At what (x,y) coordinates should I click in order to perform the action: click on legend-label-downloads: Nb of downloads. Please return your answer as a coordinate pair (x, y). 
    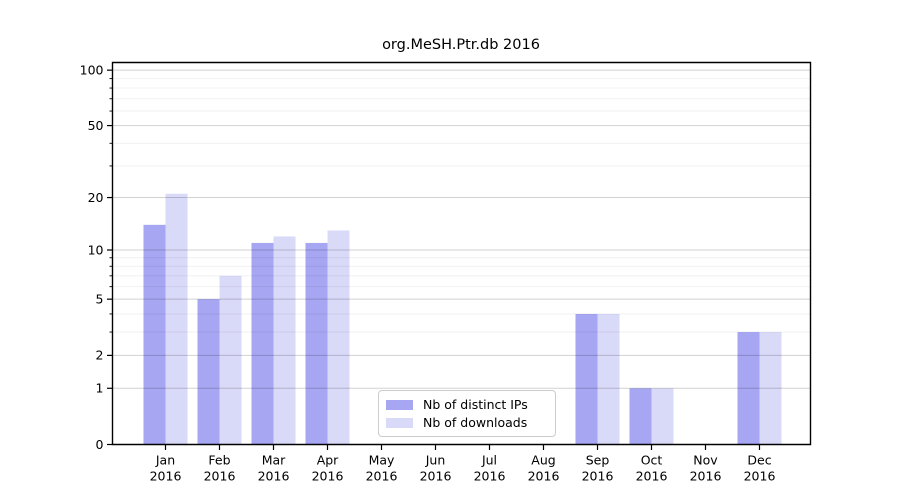
    Looking at the image, I should click on (475, 422).